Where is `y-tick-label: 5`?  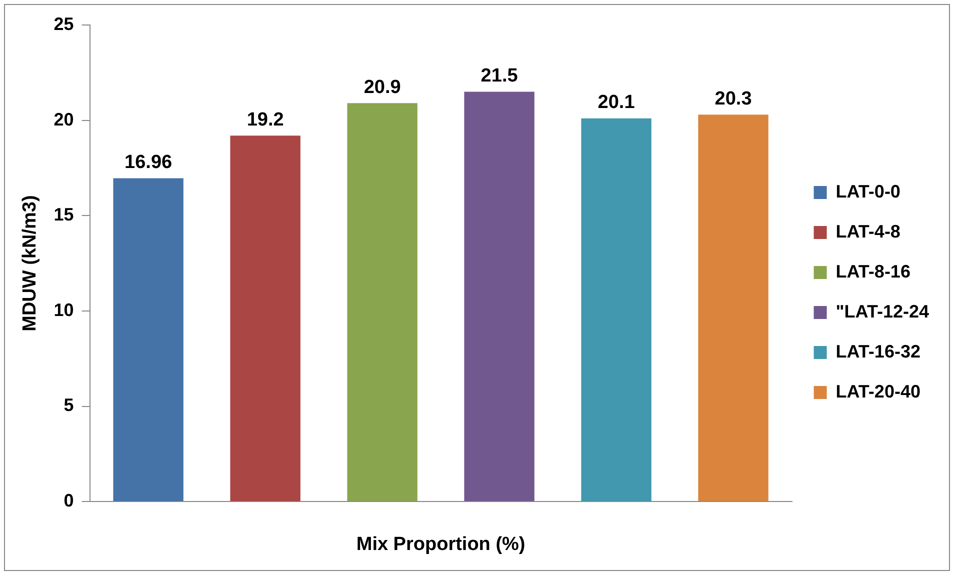
y-tick-label: 5 is located at coordinates (69, 405).